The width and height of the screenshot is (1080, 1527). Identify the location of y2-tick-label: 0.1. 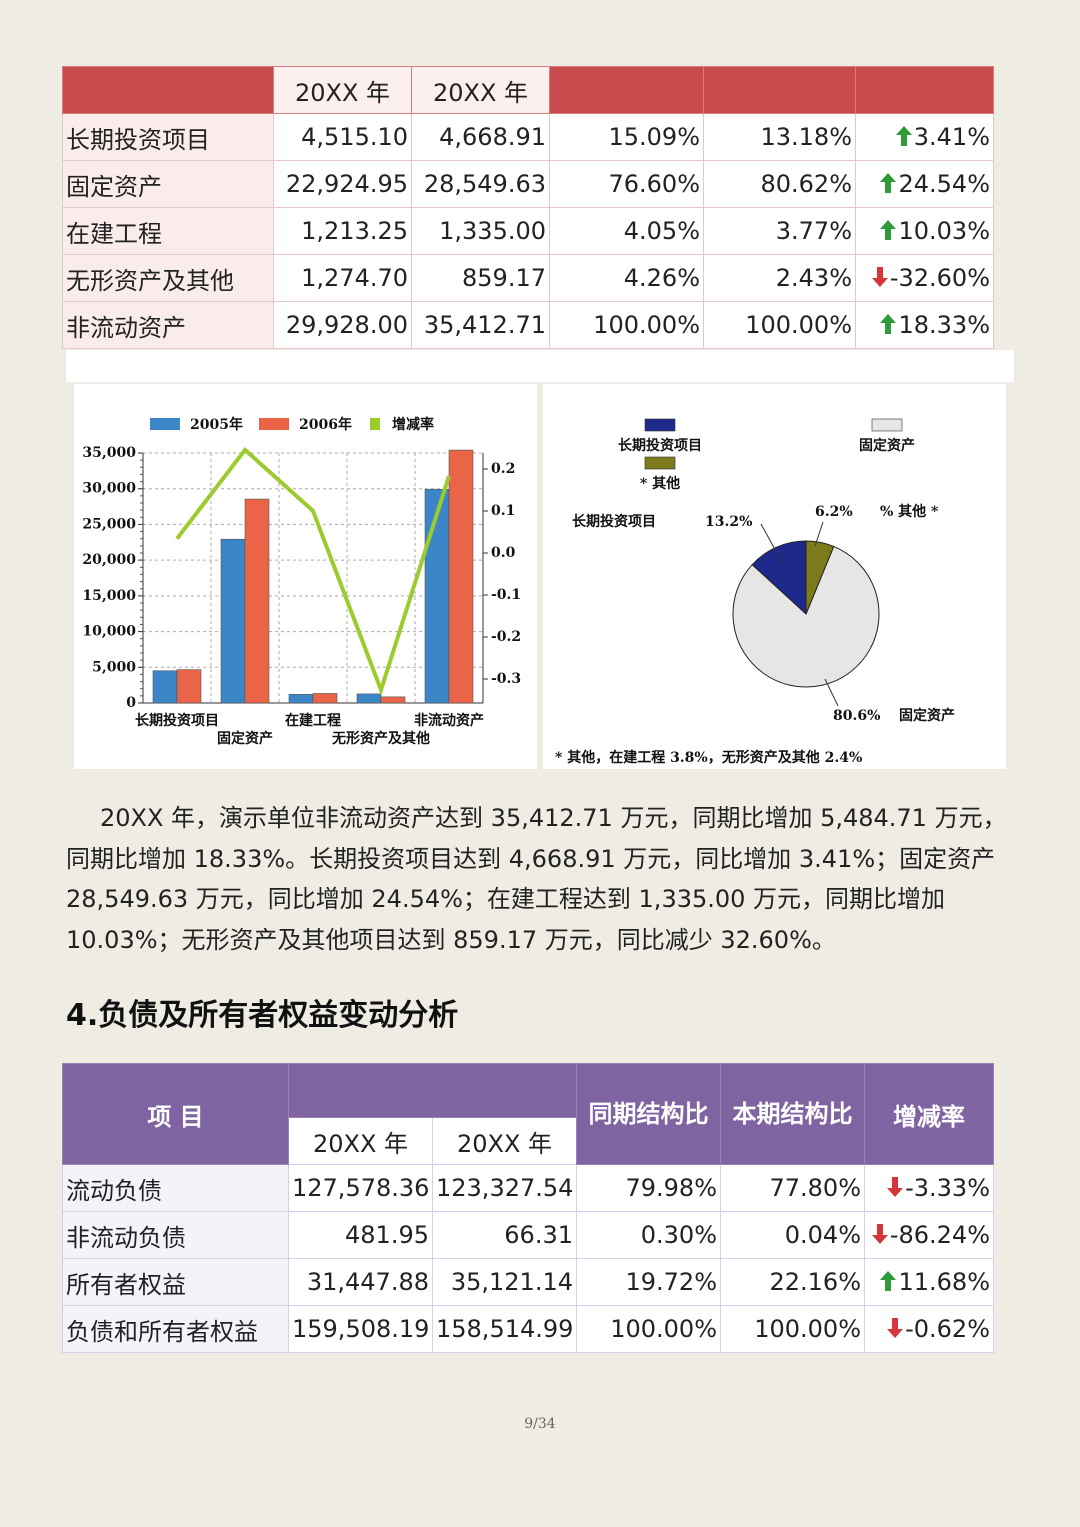
(503, 511).